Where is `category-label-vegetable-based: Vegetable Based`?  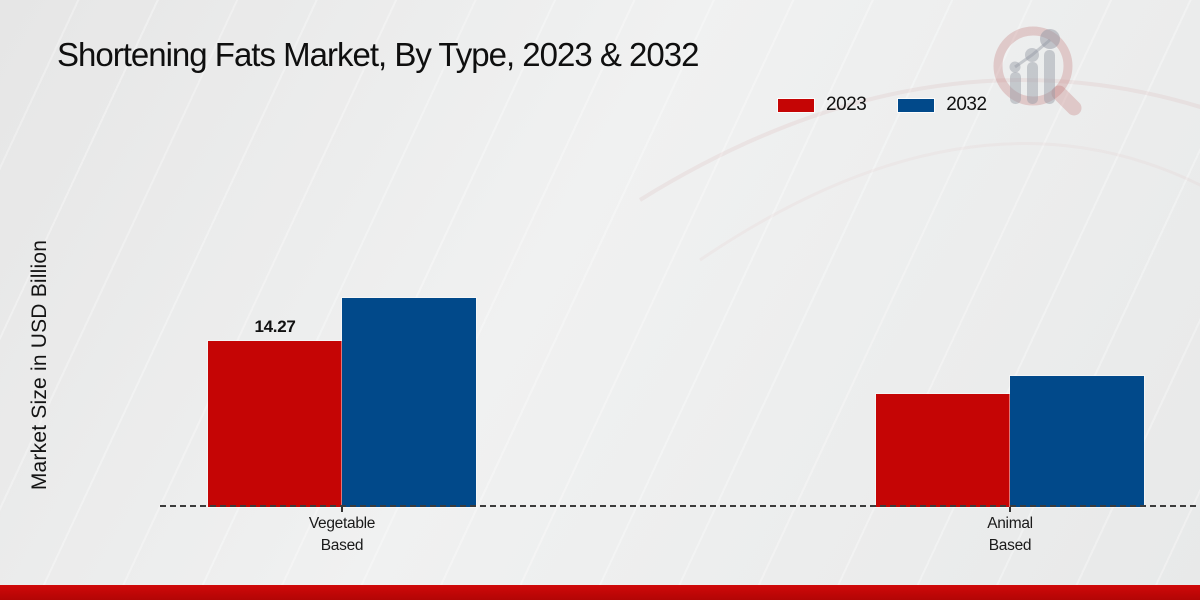
category-label-vegetable-based: Vegetable Based is located at coordinates (342, 534).